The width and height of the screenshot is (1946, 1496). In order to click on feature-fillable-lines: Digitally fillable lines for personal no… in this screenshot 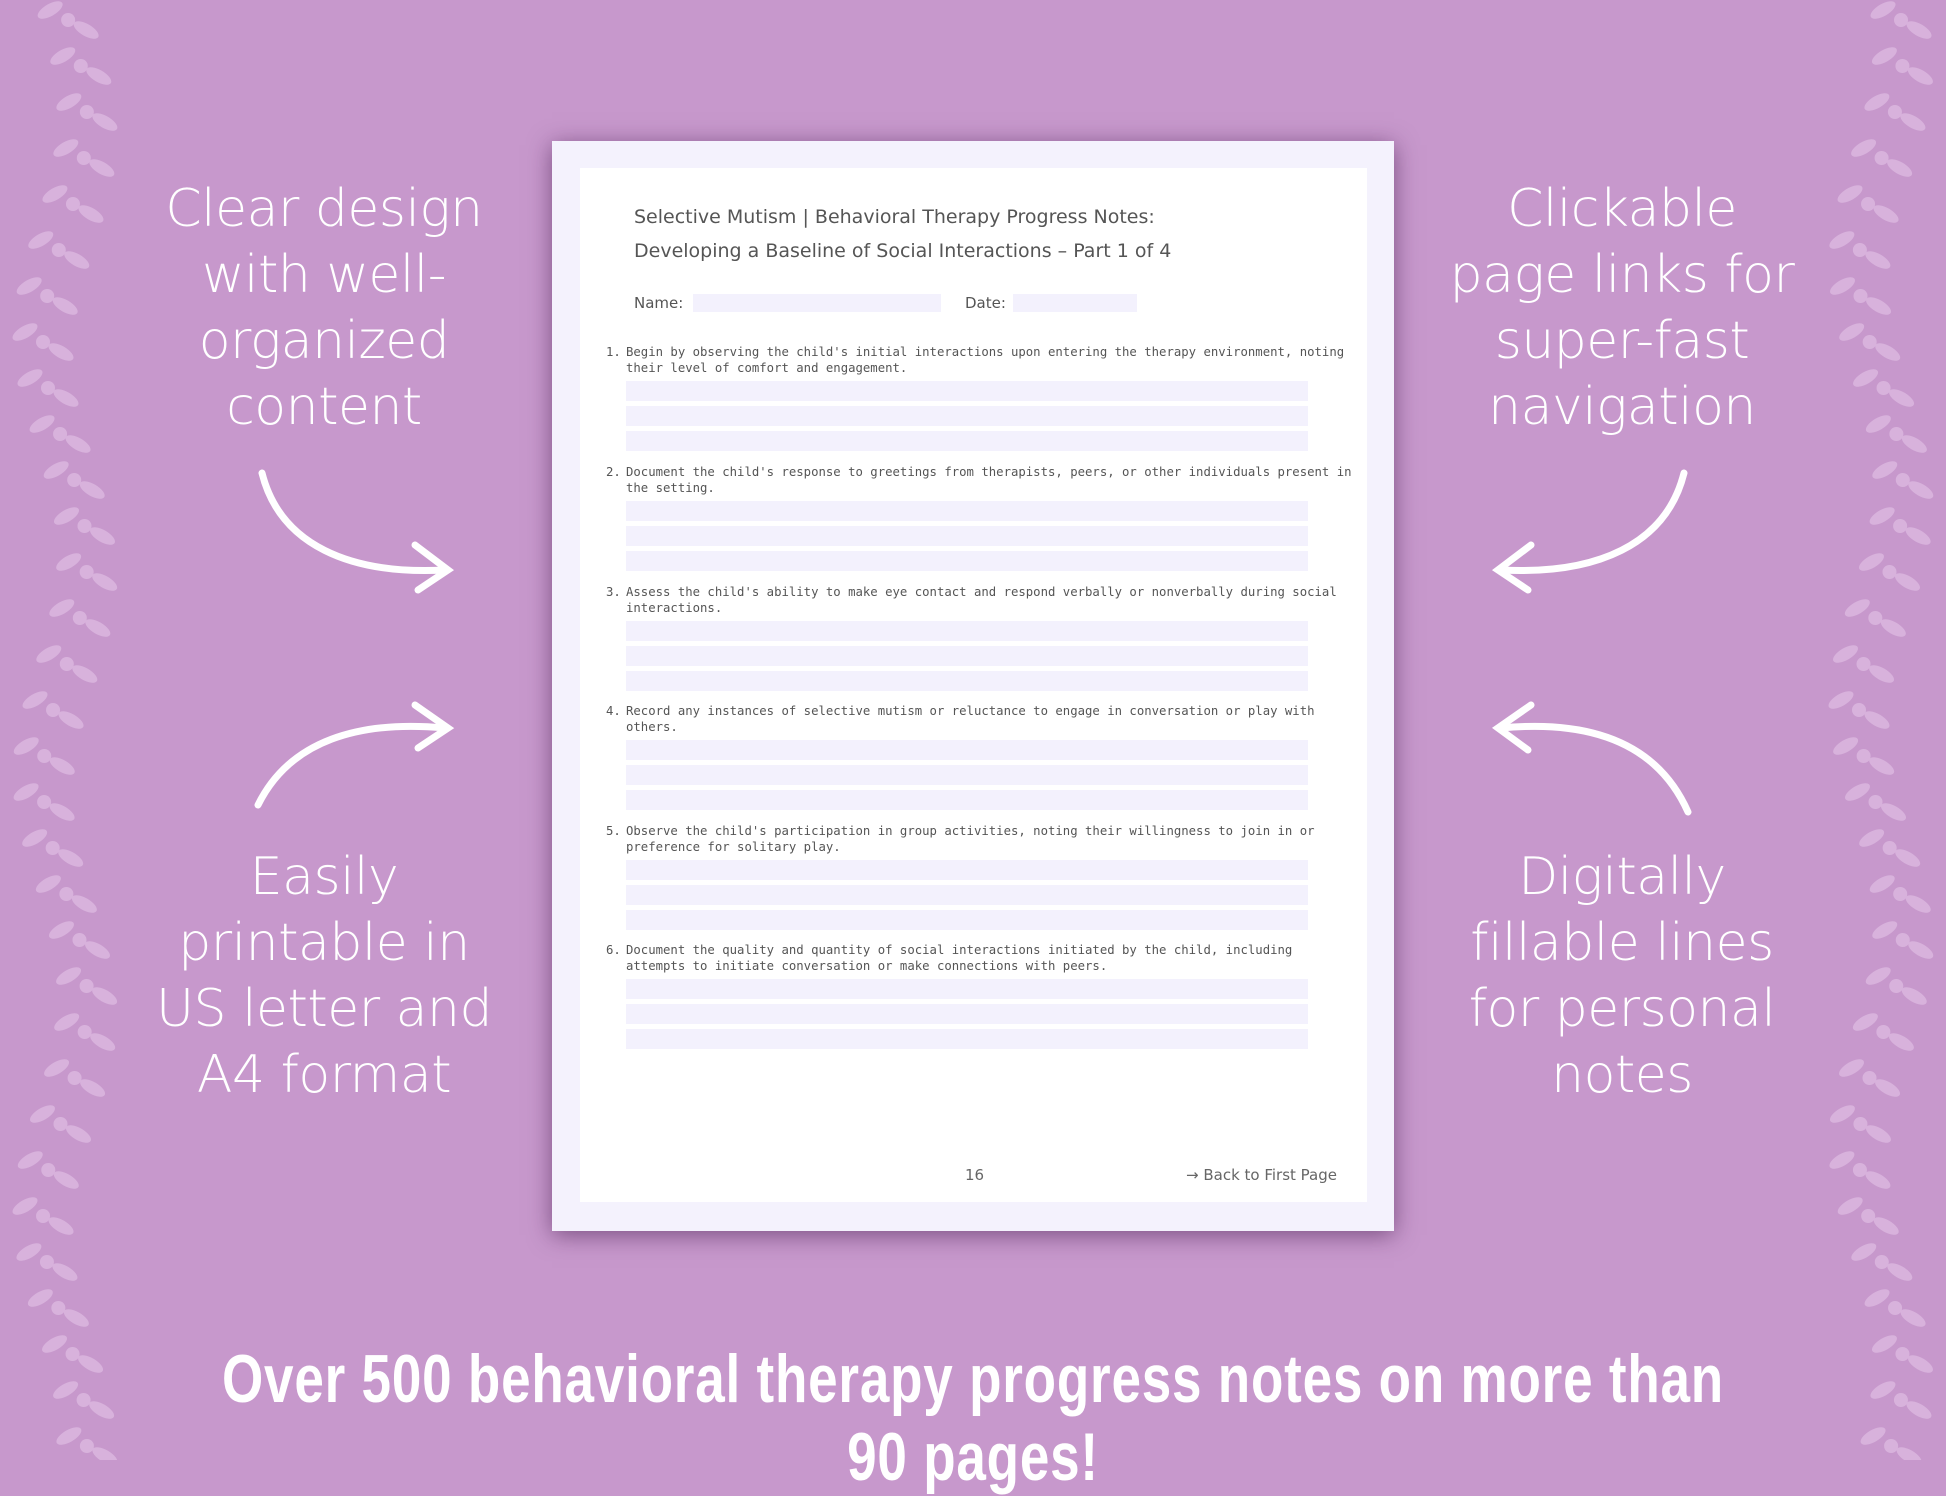, I will do `click(1622, 976)`.